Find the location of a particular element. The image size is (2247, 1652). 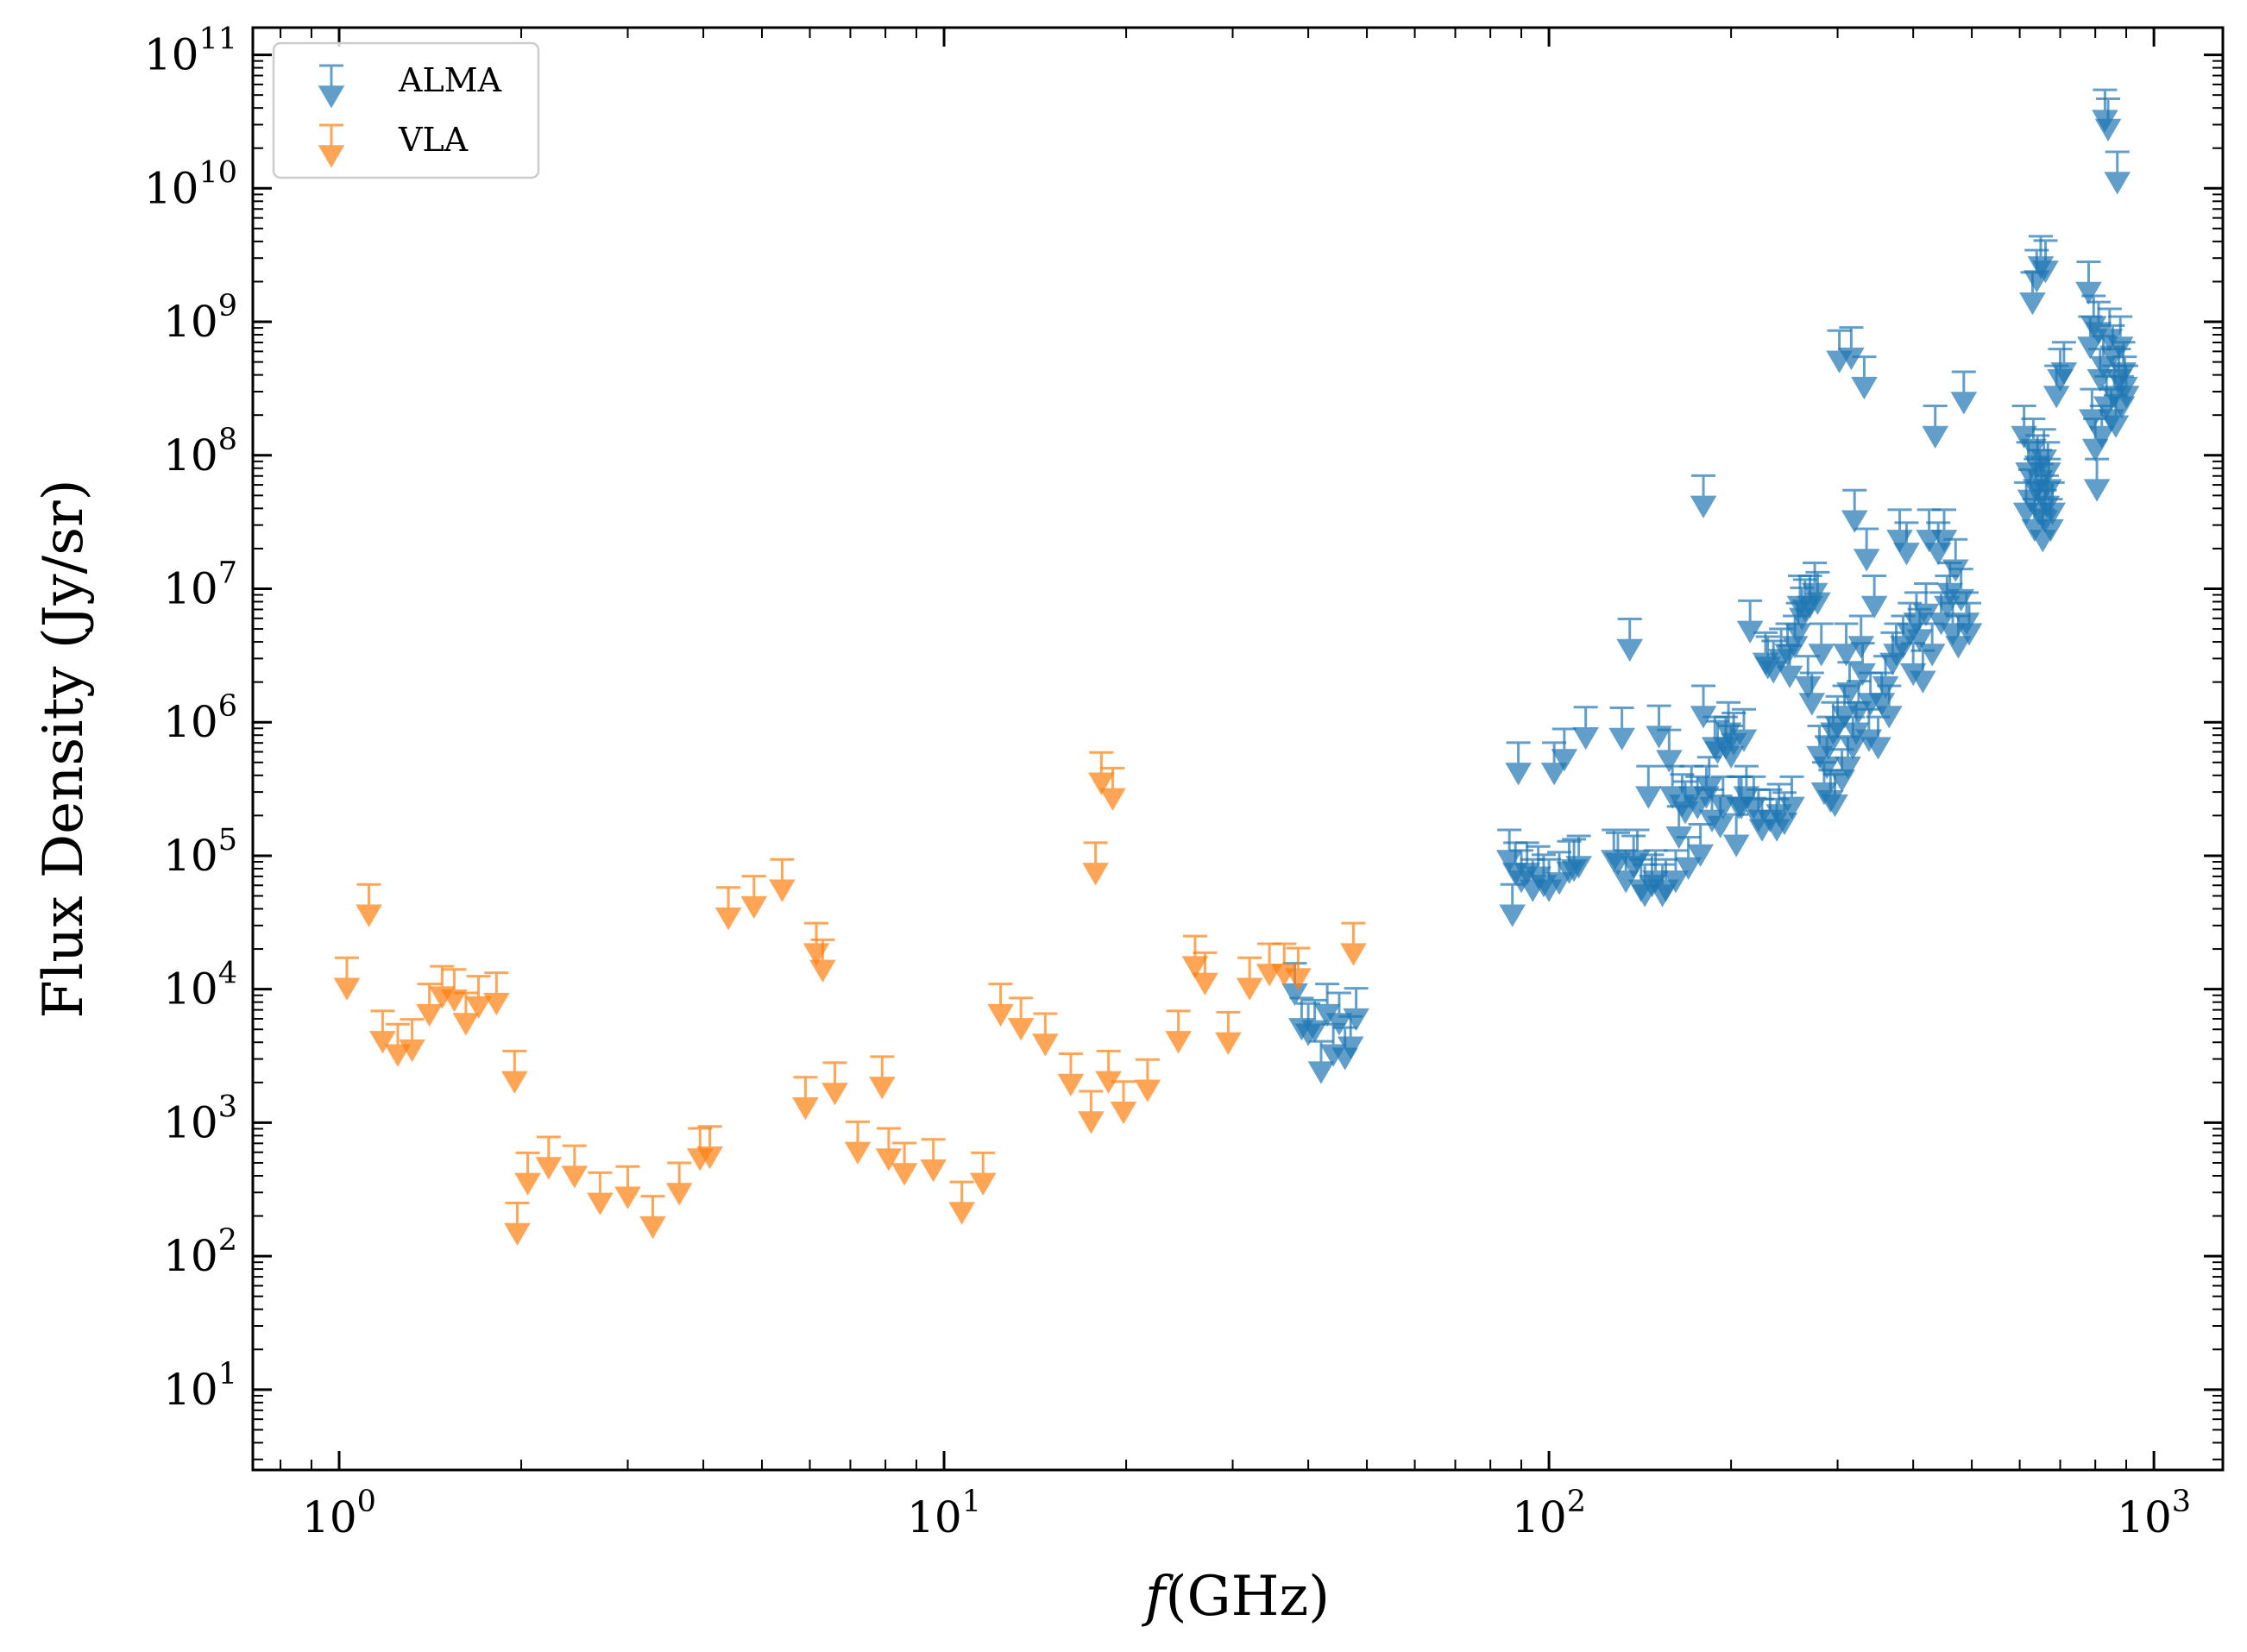

y-axis-title: Flux Density (Jy/sr) is located at coordinates (64, 748).